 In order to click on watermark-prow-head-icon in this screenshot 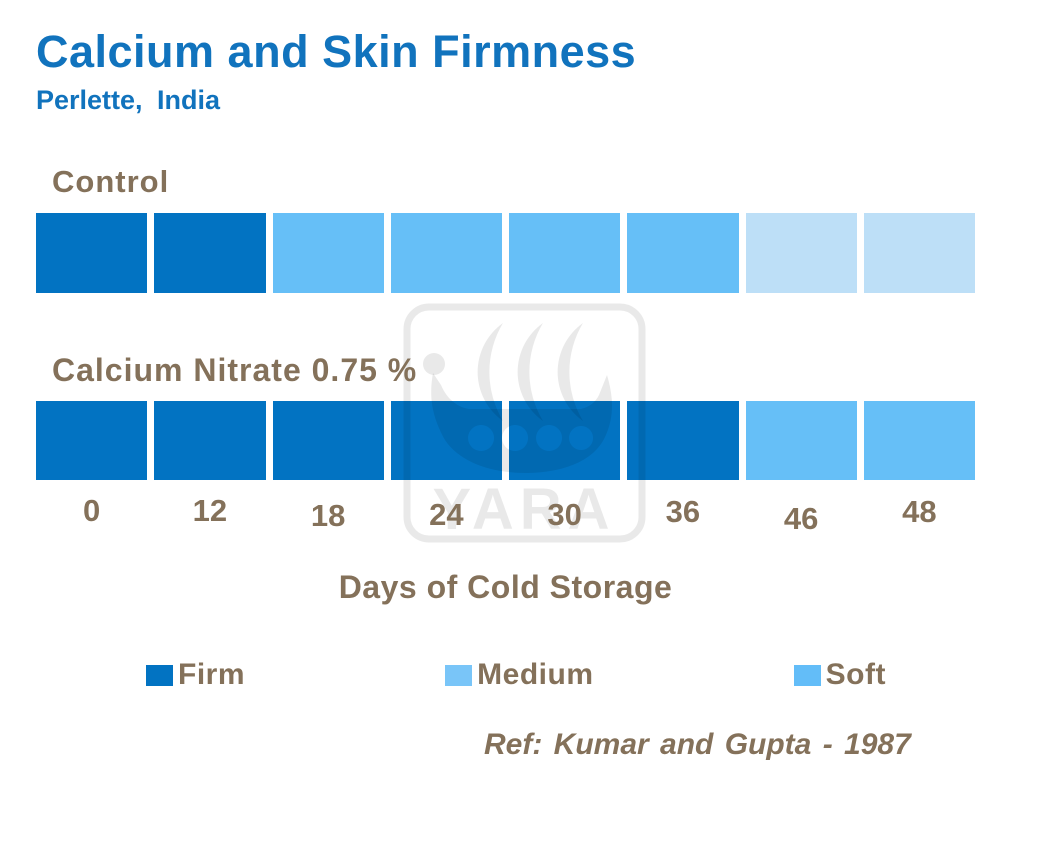, I will do `click(434, 364)`.